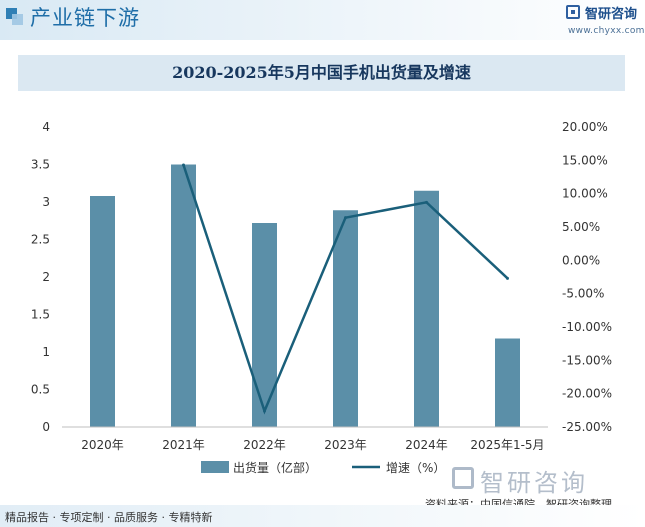  Describe the element at coordinates (109, 517) in the screenshot. I see `footer-tagline: 精品报告 · 专项定制 · 品质服务 · 专精特新` at that location.